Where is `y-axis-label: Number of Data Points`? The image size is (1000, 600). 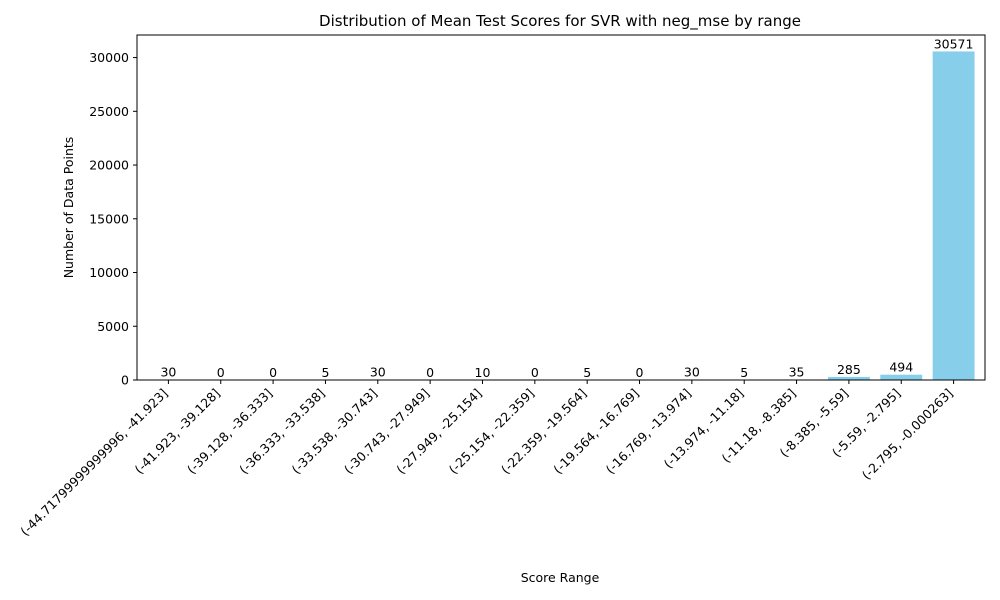
y-axis-label: Number of Data Points is located at coordinates (68, 208).